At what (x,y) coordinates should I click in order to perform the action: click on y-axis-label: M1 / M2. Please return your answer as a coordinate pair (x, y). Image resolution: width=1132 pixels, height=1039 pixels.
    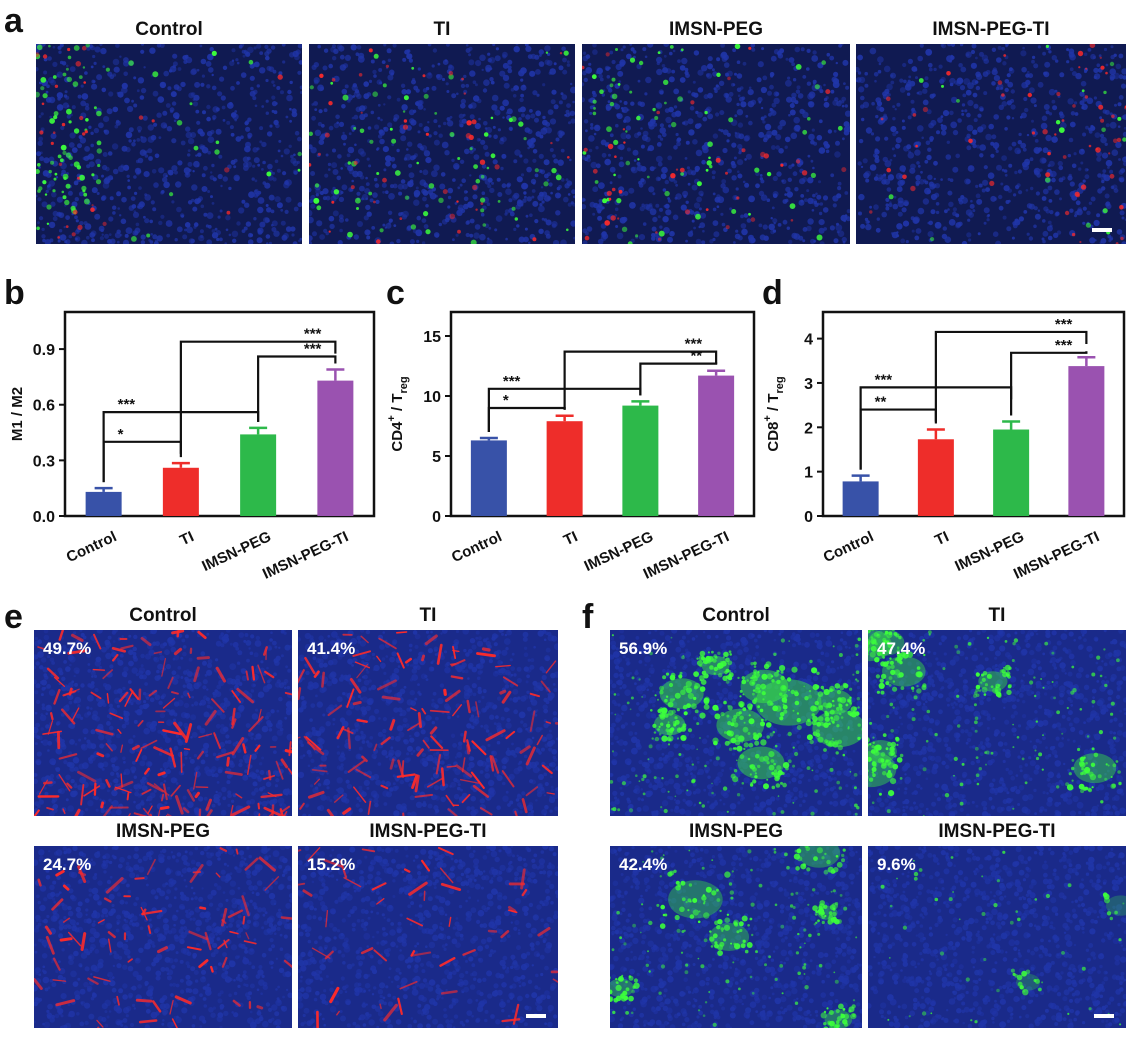
    Looking at the image, I should click on (17, 414).